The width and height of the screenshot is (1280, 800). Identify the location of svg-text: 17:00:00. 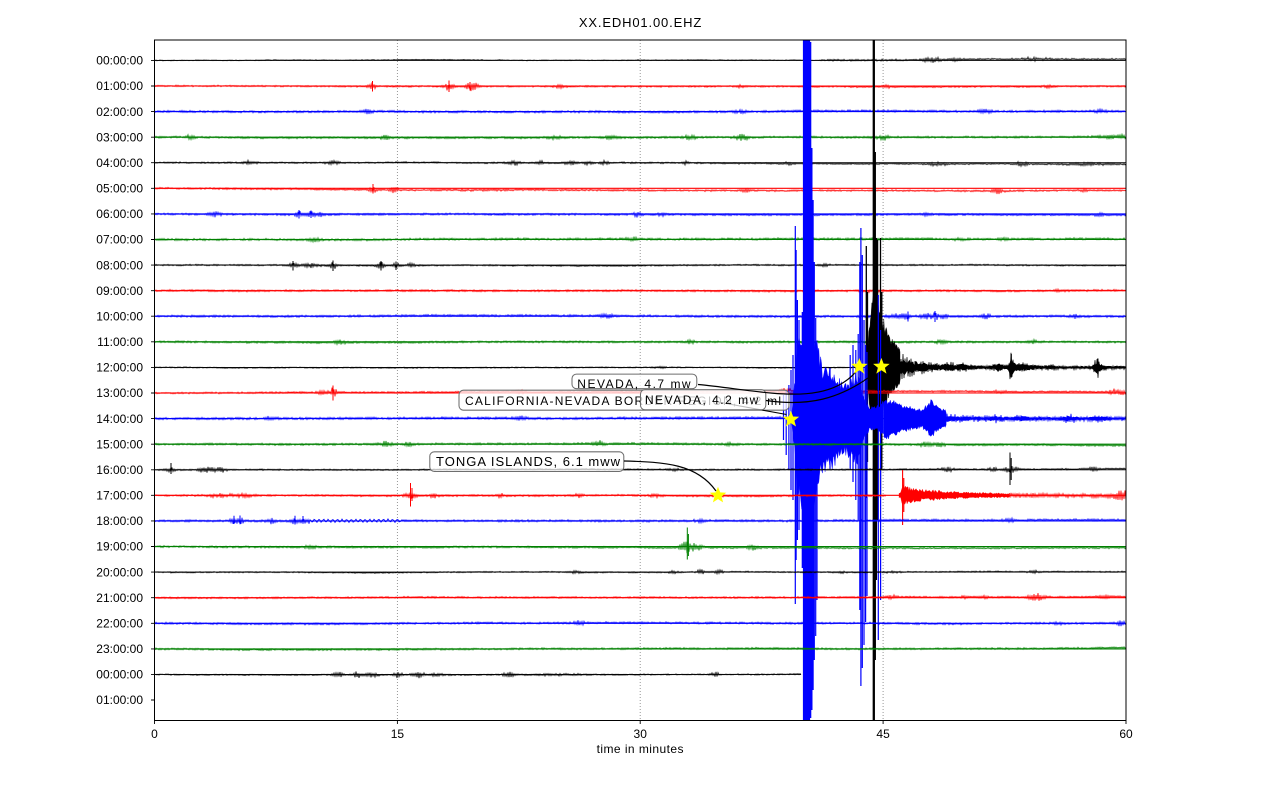
(119, 496).